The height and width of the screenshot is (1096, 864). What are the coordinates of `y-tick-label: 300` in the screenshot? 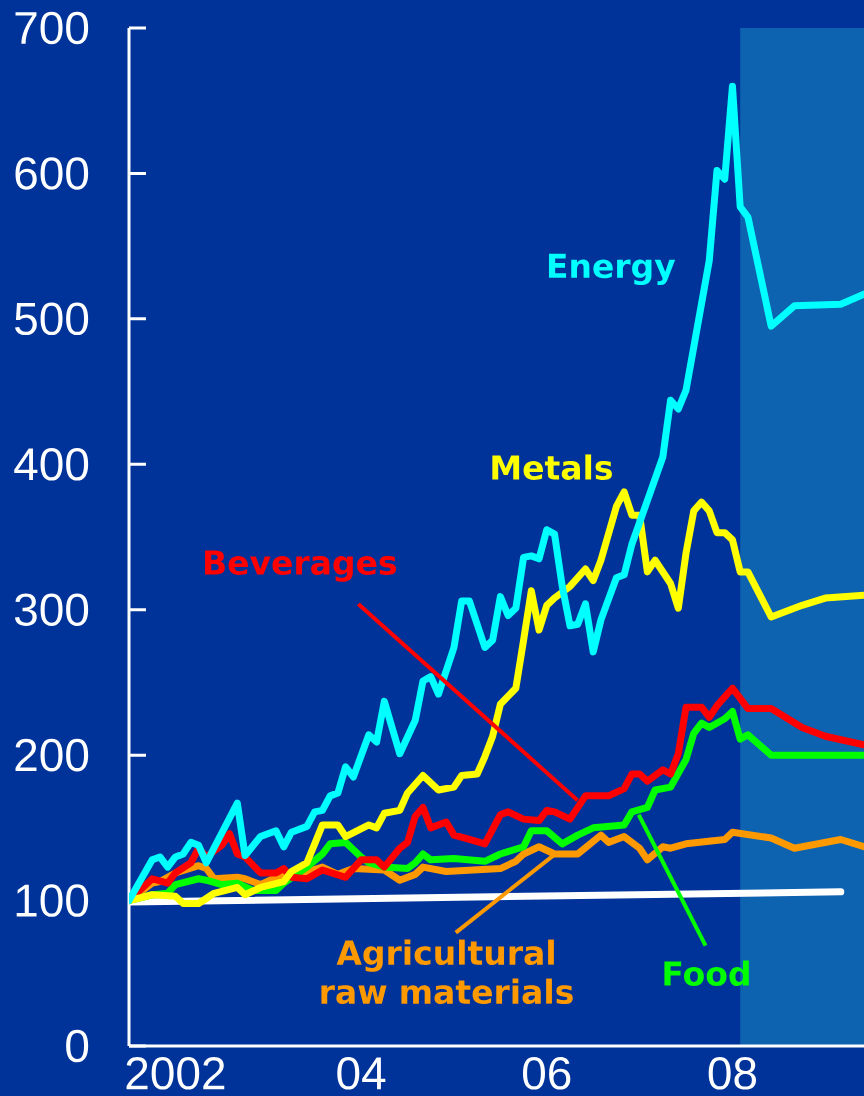 It's located at (51, 609).